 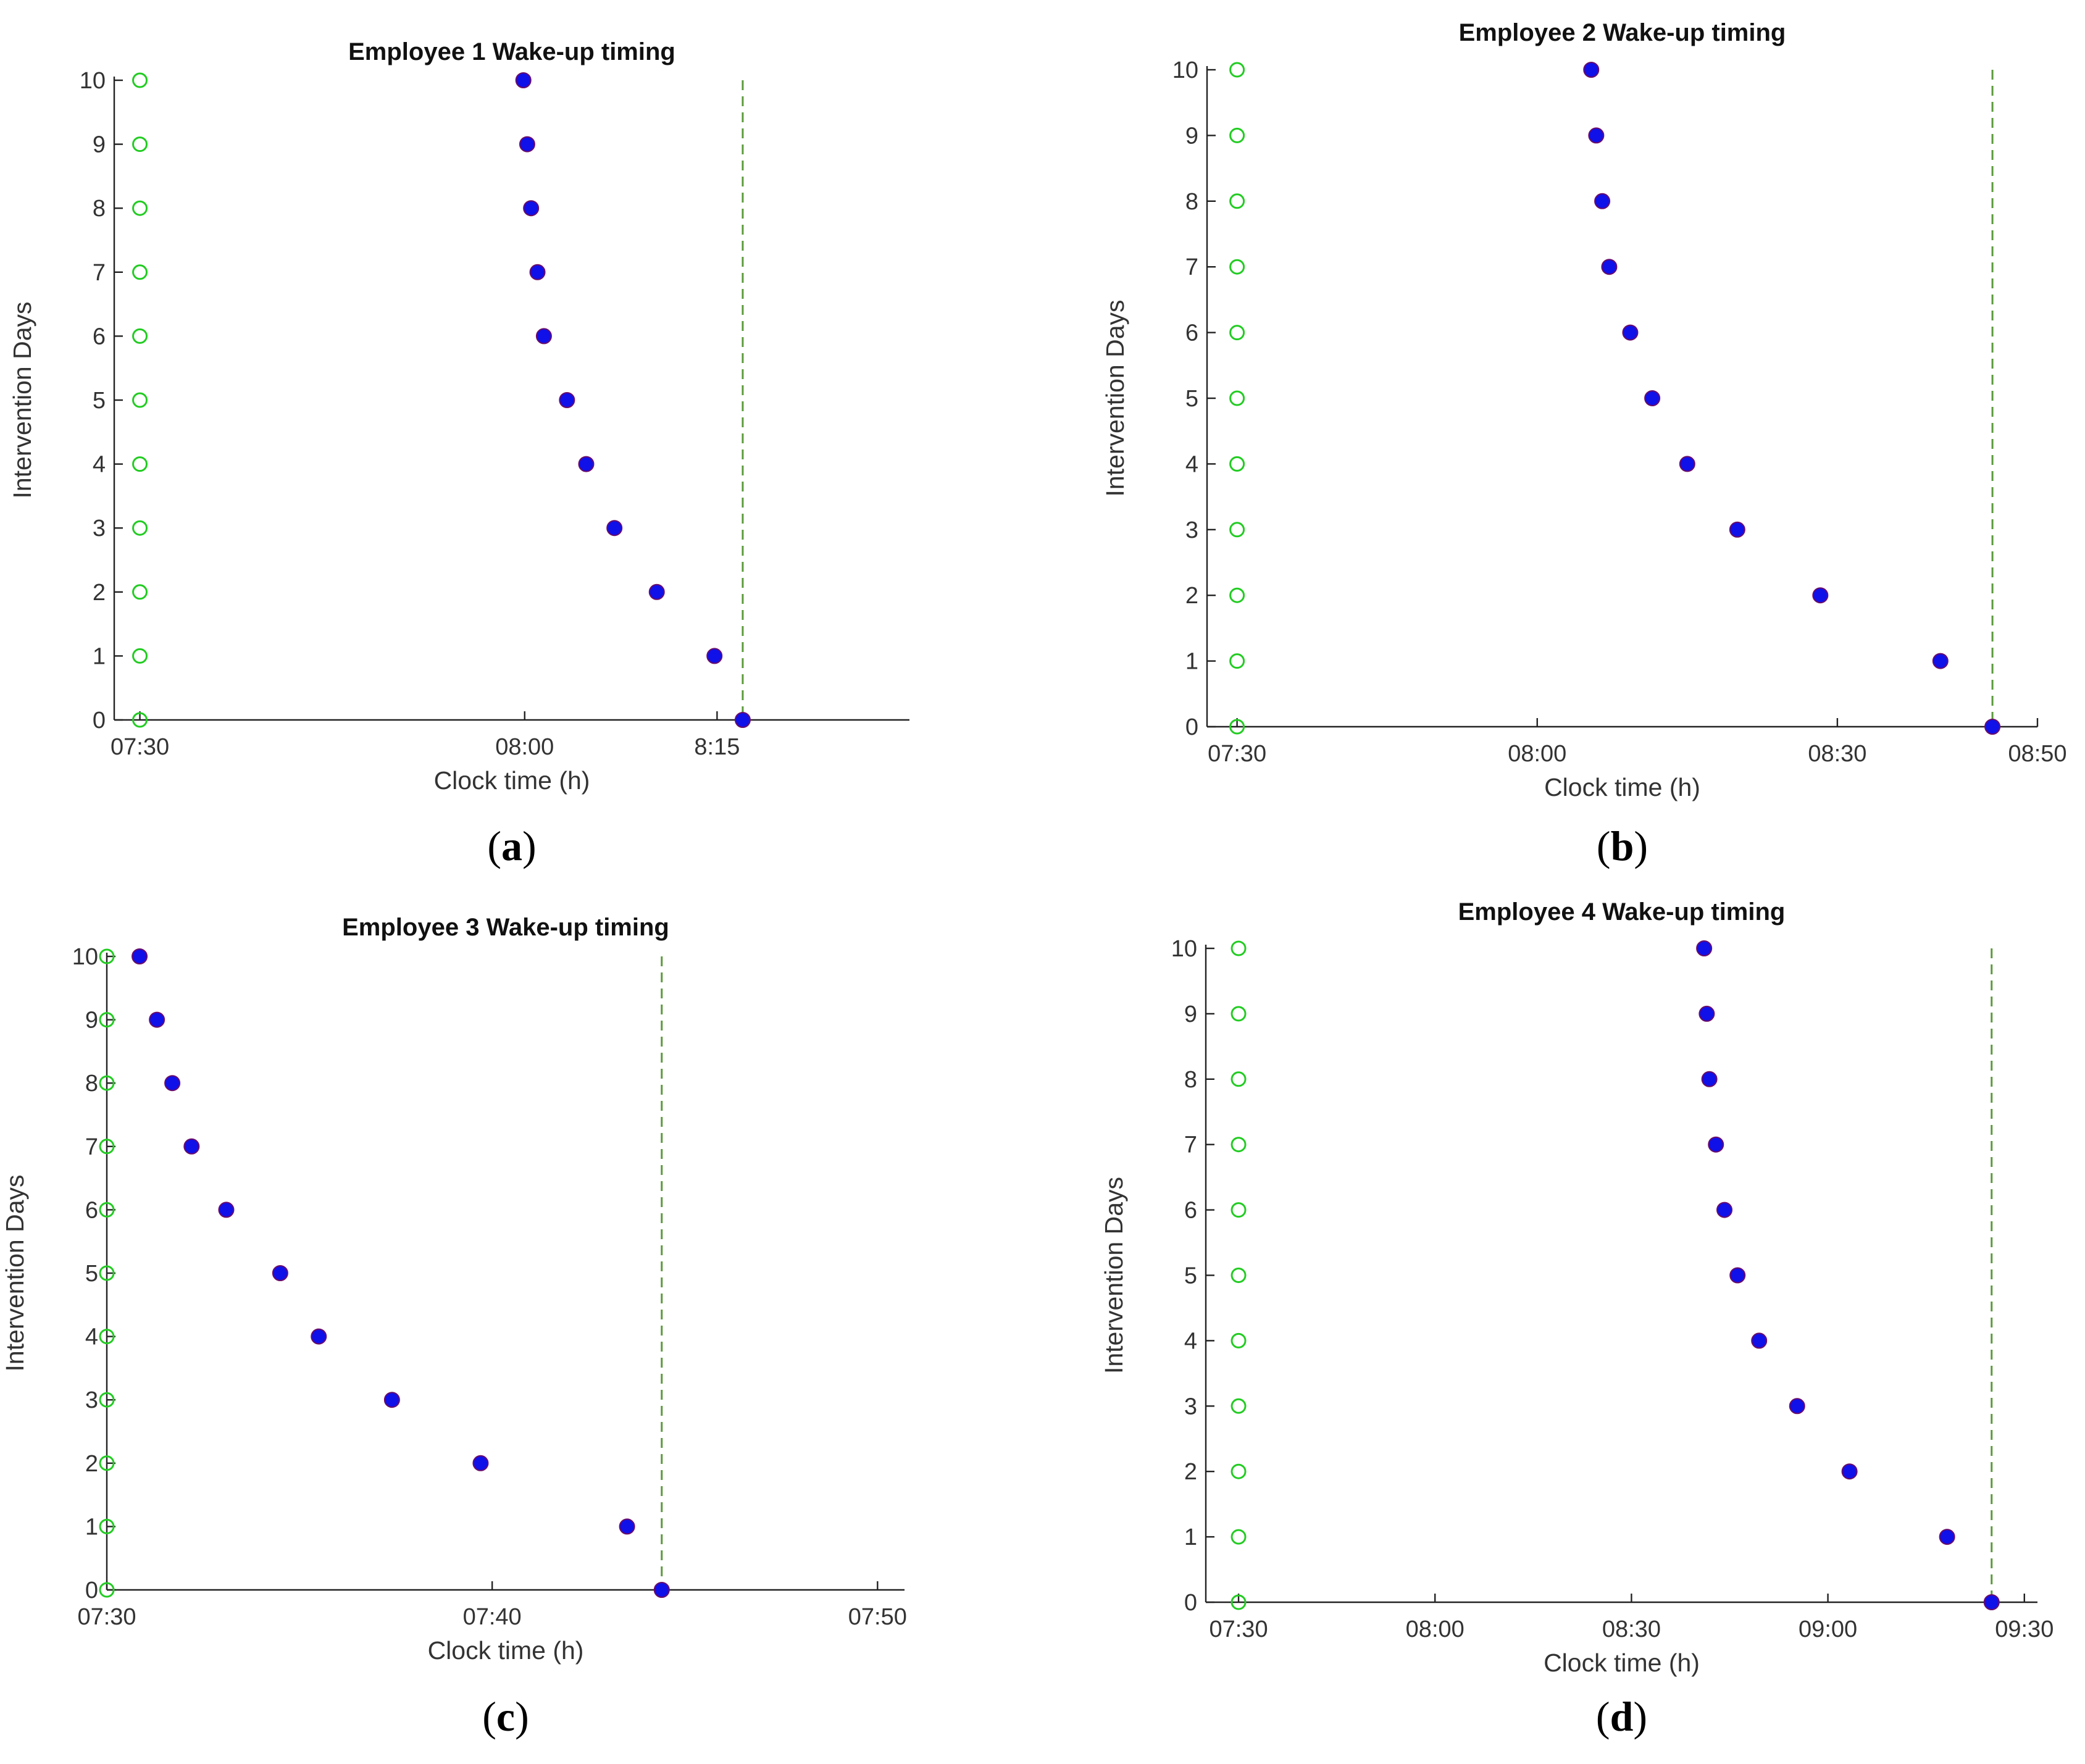 I want to click on x-tick-label: 8:15, so click(x=717, y=747).